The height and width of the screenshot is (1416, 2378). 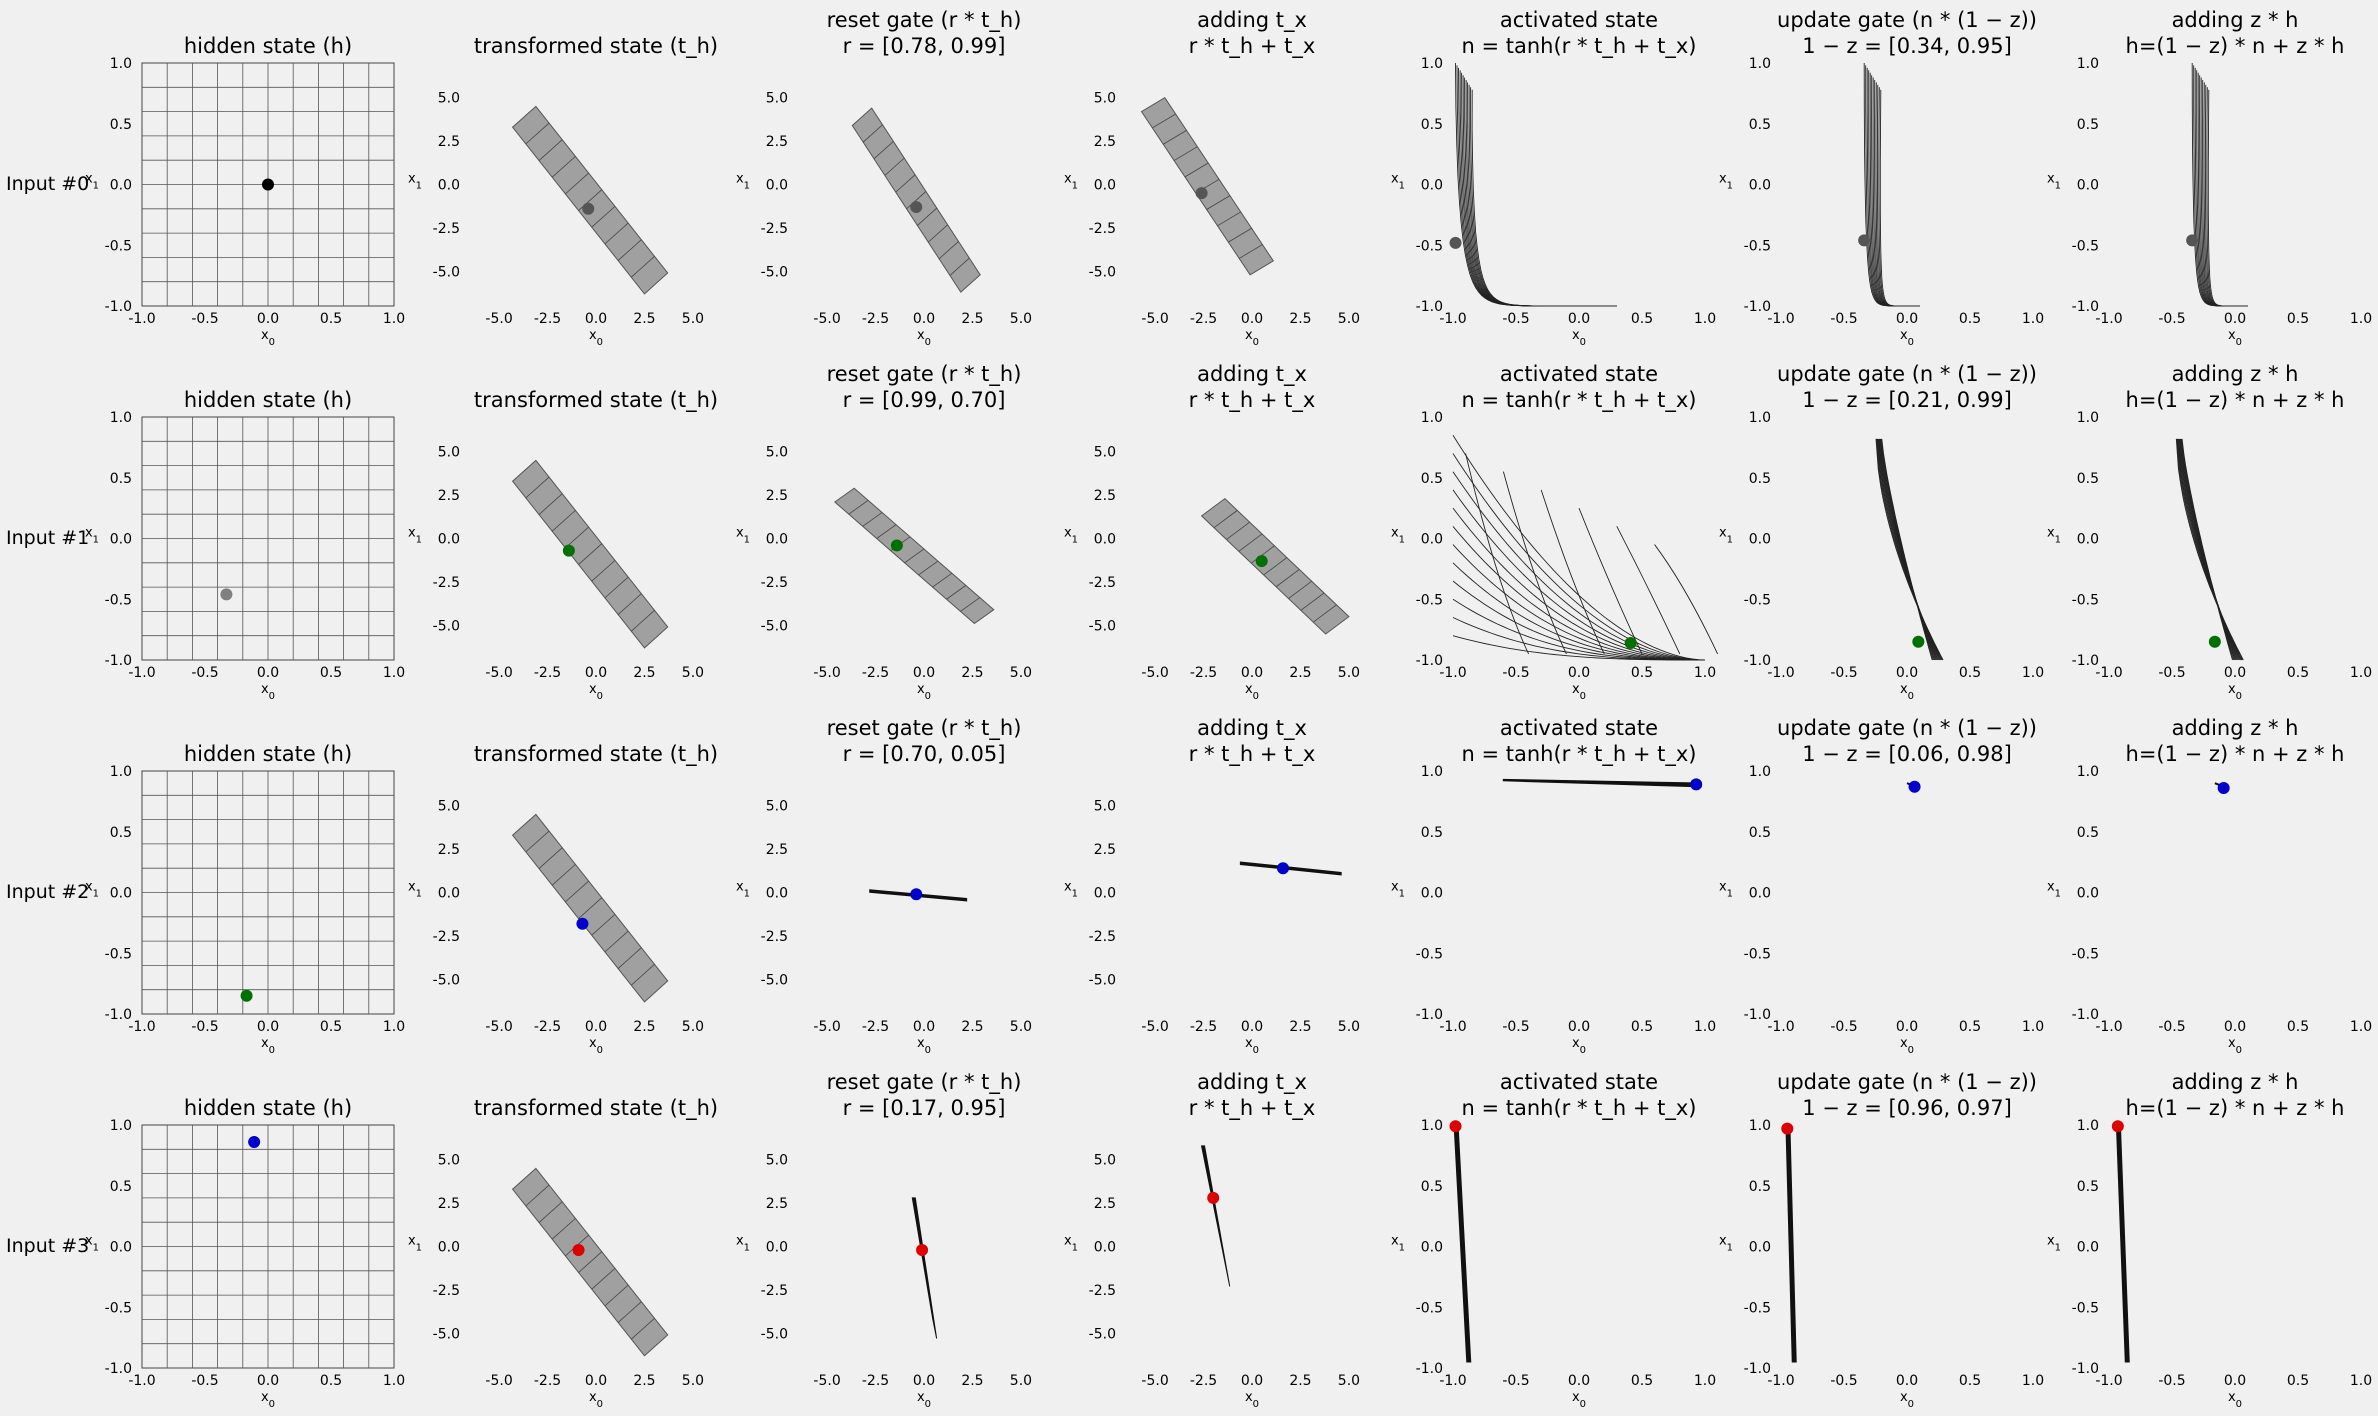 I want to click on panel-title: r = [0.17, 0.95], so click(x=924, y=1108).